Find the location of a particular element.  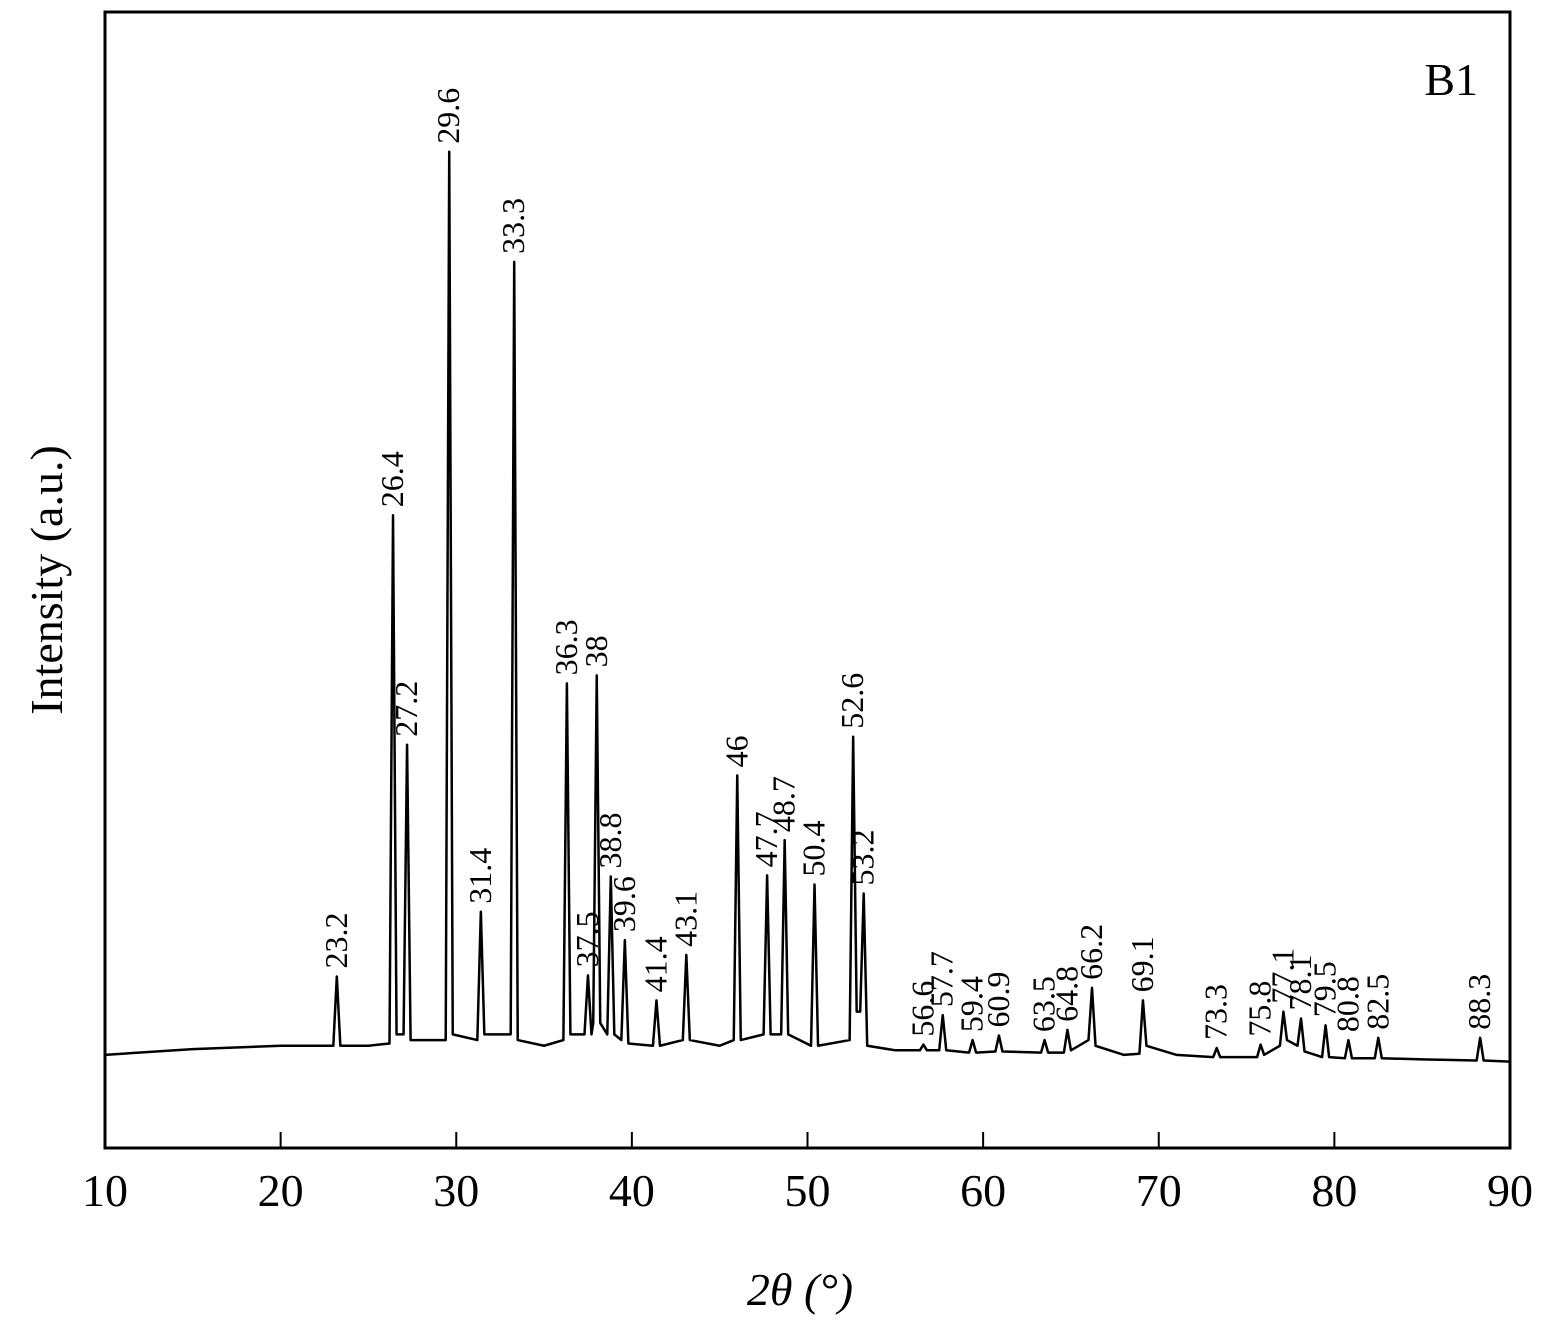

x-tick-label: 60 is located at coordinates (983, 1190).